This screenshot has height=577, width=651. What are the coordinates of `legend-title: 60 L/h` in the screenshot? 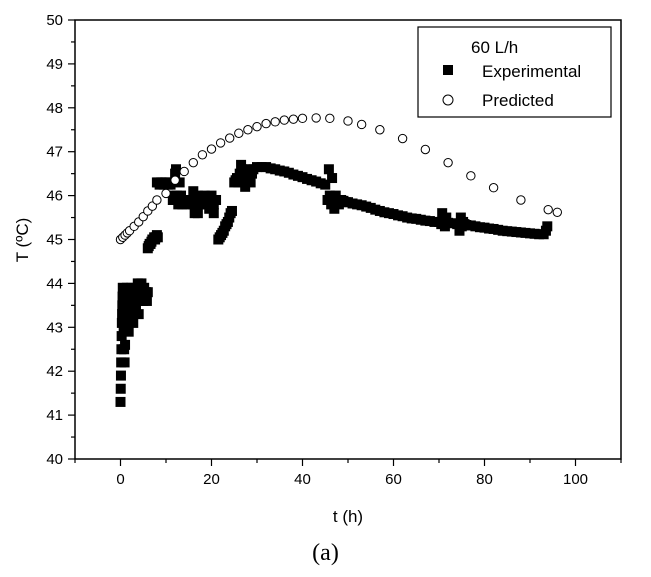 It's located at (494, 47).